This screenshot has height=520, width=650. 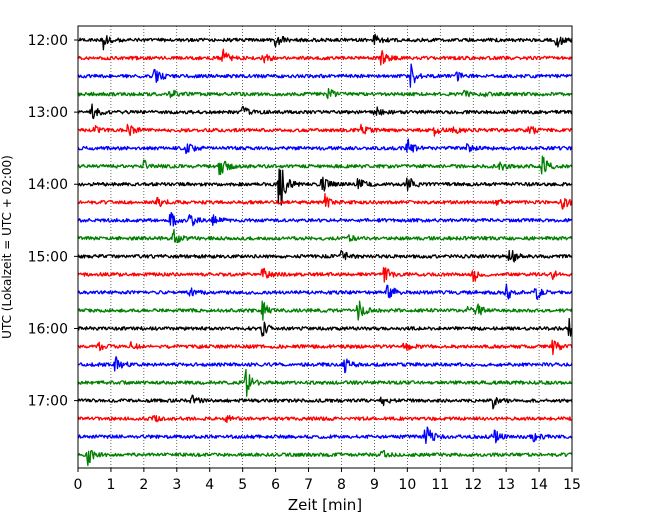 What do you see at coordinates (374, 485) in the screenshot?
I see `x-tick-label: 9` at bounding box center [374, 485].